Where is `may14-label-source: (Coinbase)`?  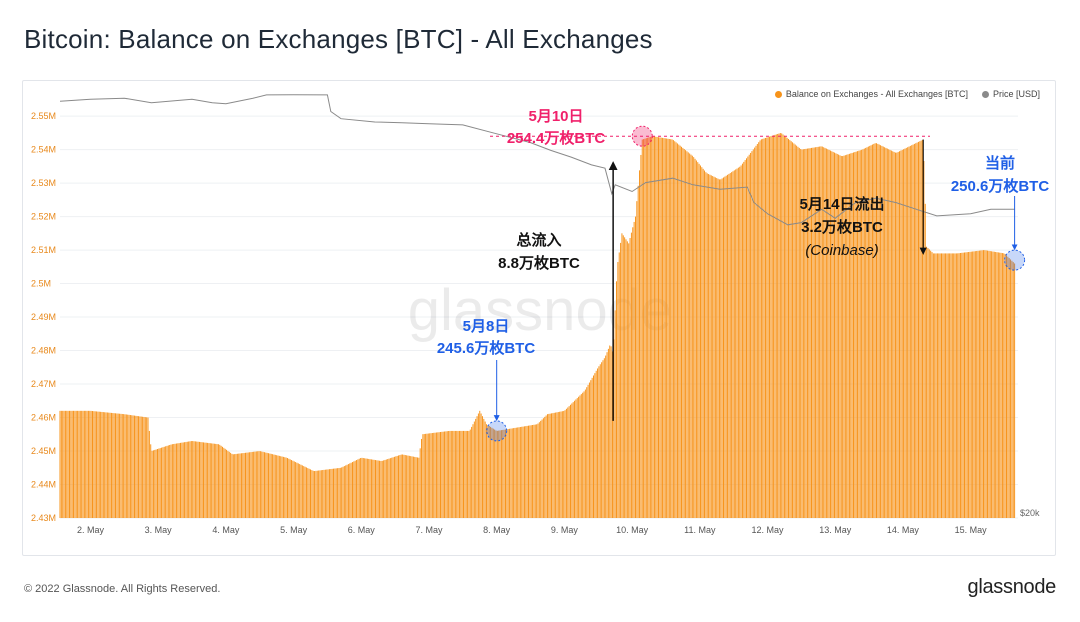 may14-label-source: (Coinbase) is located at coordinates (841, 250).